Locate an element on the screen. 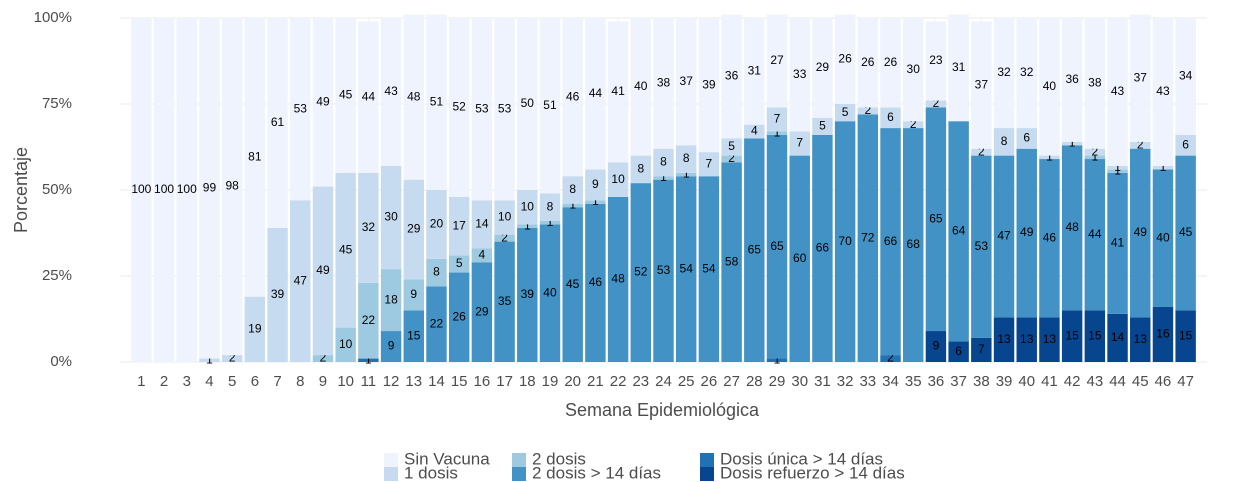  x-tick-label: 42 is located at coordinates (1072, 381).